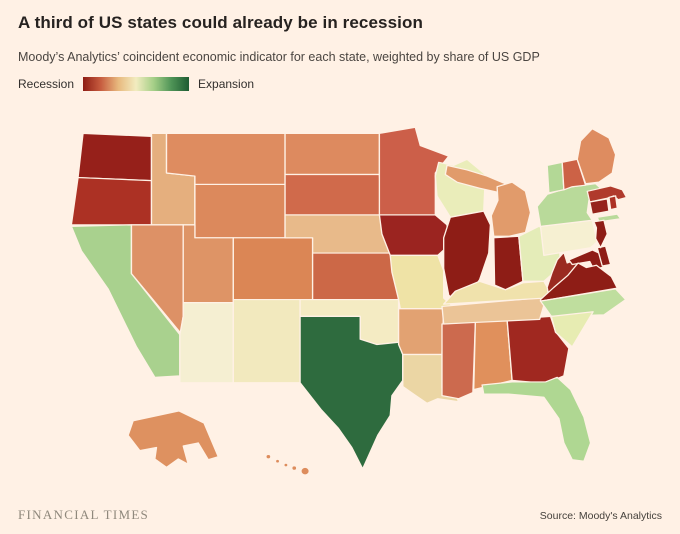 The width and height of the screenshot is (680, 534). I want to click on legend-gradient-bar, so click(136, 84).